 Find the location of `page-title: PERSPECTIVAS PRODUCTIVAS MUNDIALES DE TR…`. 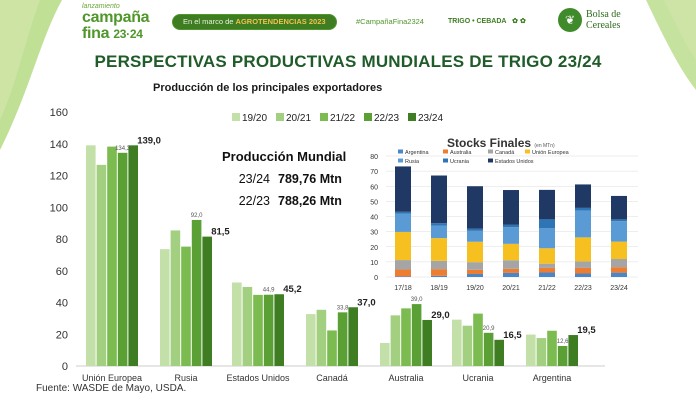

page-title: PERSPECTIVAS PRODUCTIVAS MUNDIALES DE TR… is located at coordinates (348, 61).